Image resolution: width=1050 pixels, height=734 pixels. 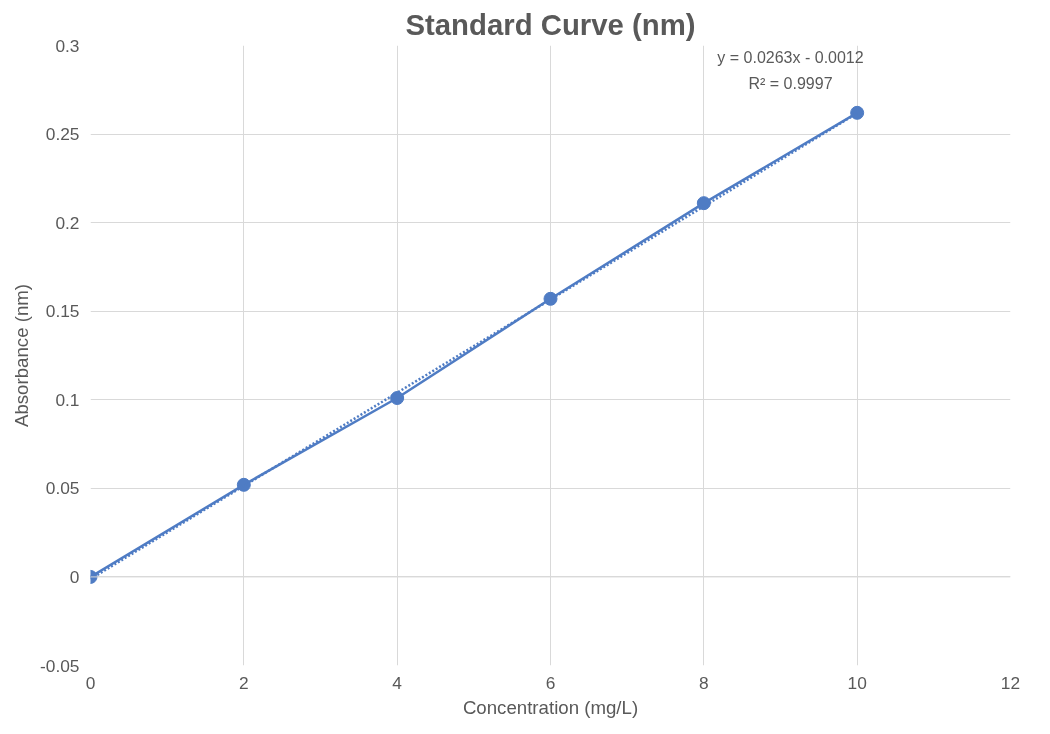 What do you see at coordinates (550, 707) in the screenshot?
I see `x-axis-title: Concentration (mg/L)` at bounding box center [550, 707].